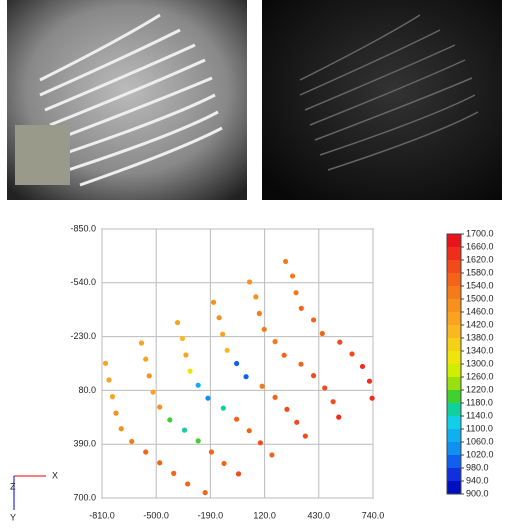  What do you see at coordinates (156, 515) in the screenshot?
I see `x-tick-label: -500.0` at bounding box center [156, 515].